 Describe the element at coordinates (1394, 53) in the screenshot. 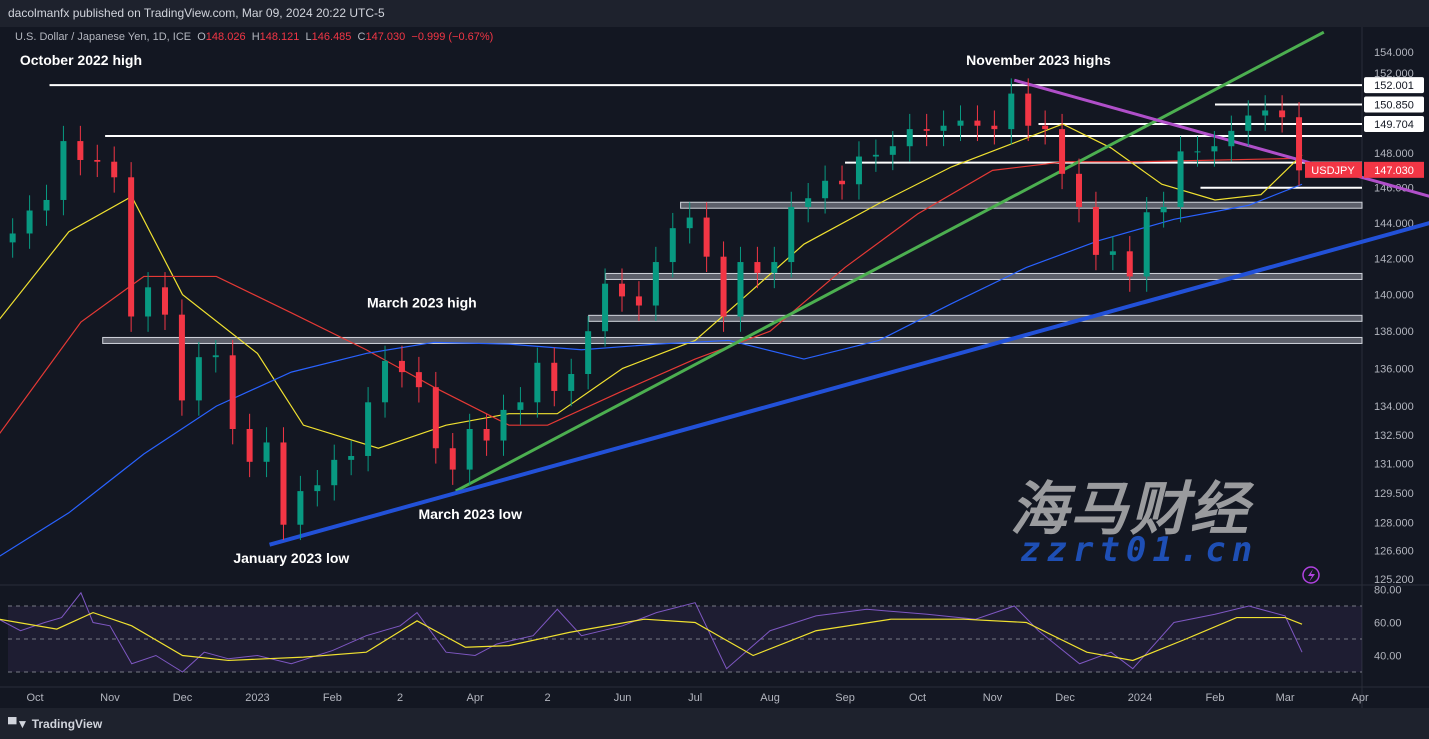

I see `price-tick-label: 154.000` at that location.